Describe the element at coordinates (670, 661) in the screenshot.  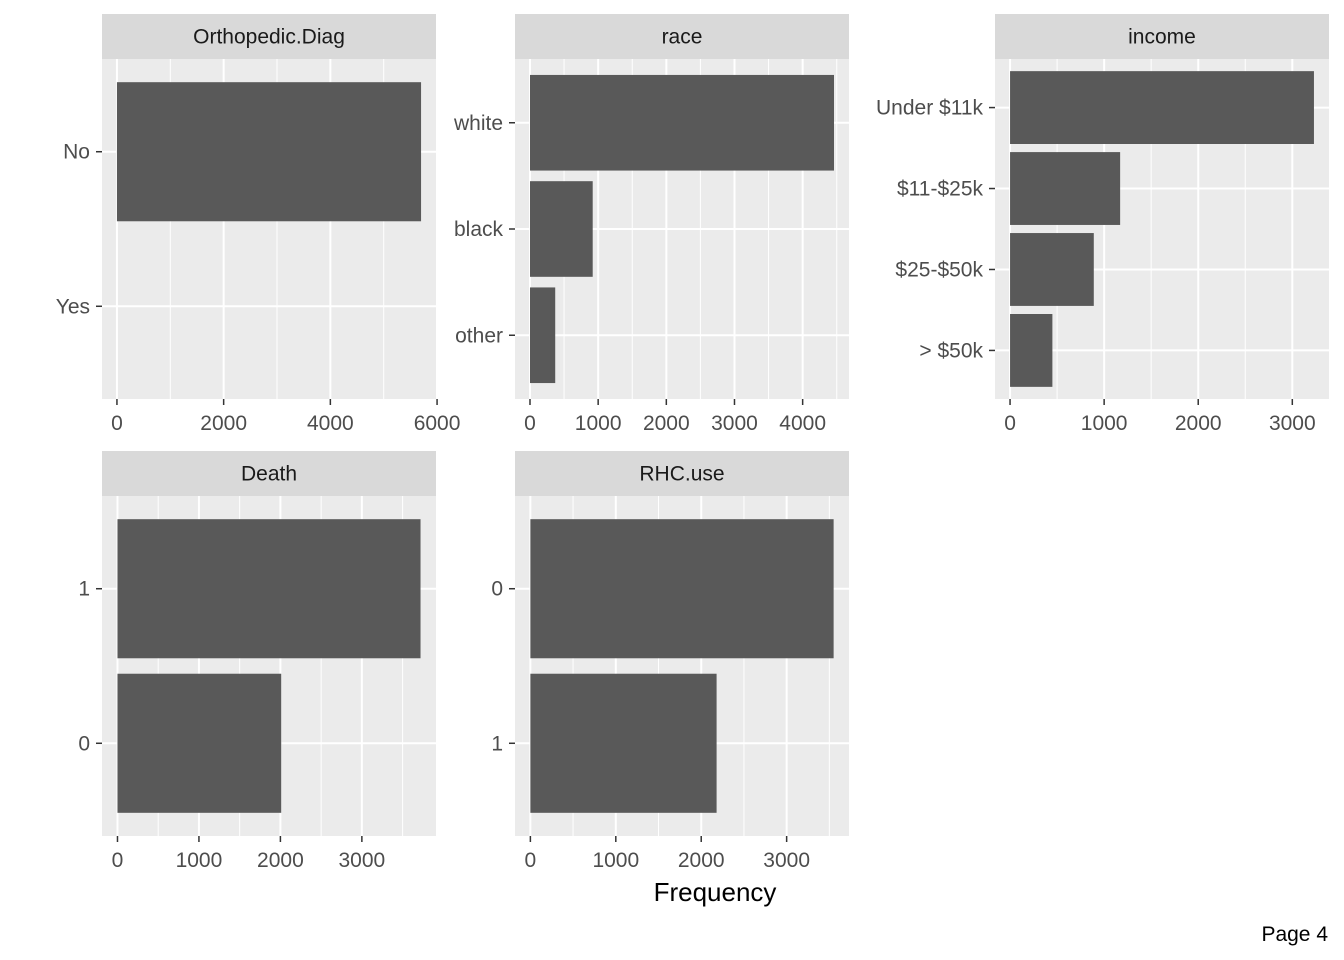
I see `panel-rhc-use: RHC.use 0 1 0 1000 2000 3000` at that location.